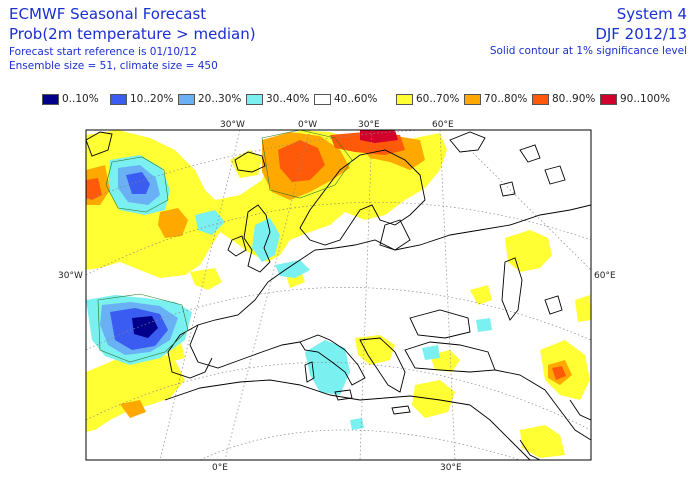 This screenshot has width=697, height=479. What do you see at coordinates (307, 125) in the screenshot?
I see `lon-label-top-2: 0°W` at bounding box center [307, 125].